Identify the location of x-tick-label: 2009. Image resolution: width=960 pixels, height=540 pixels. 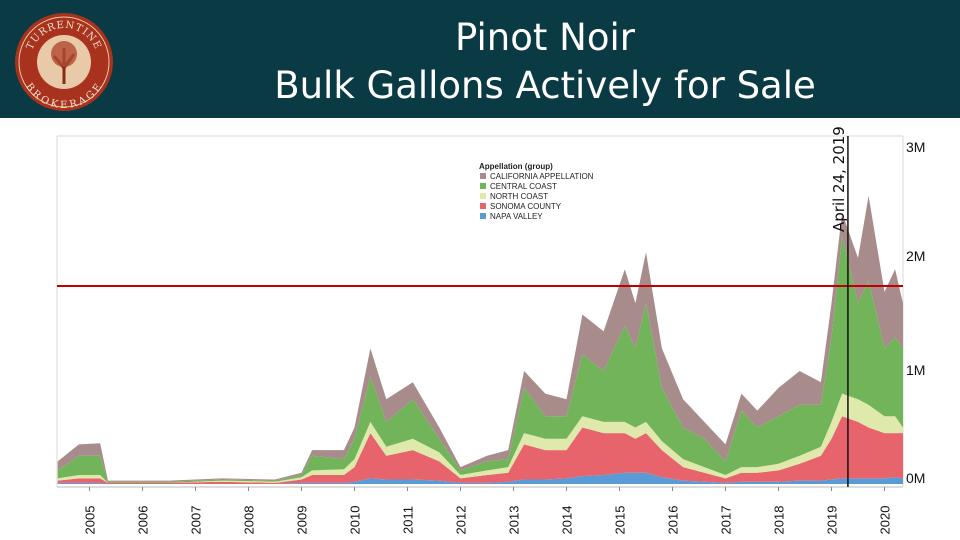
(302, 520).